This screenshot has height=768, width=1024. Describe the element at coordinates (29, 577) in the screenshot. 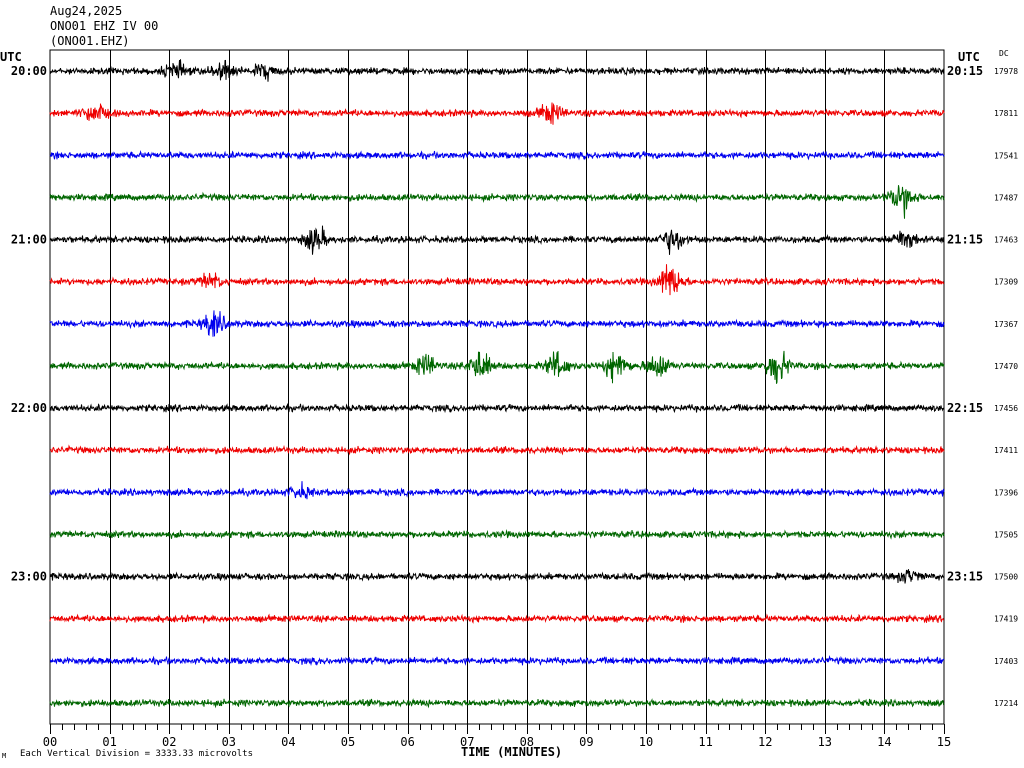

I see `hour-label: 23:00` at that location.